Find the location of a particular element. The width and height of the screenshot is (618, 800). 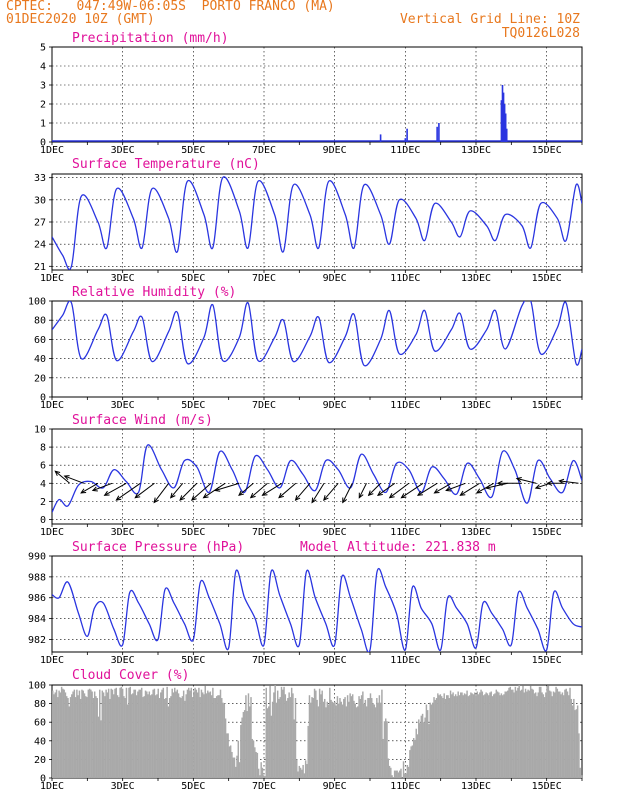

rh-ytick: 60 is located at coordinates (40, 340).